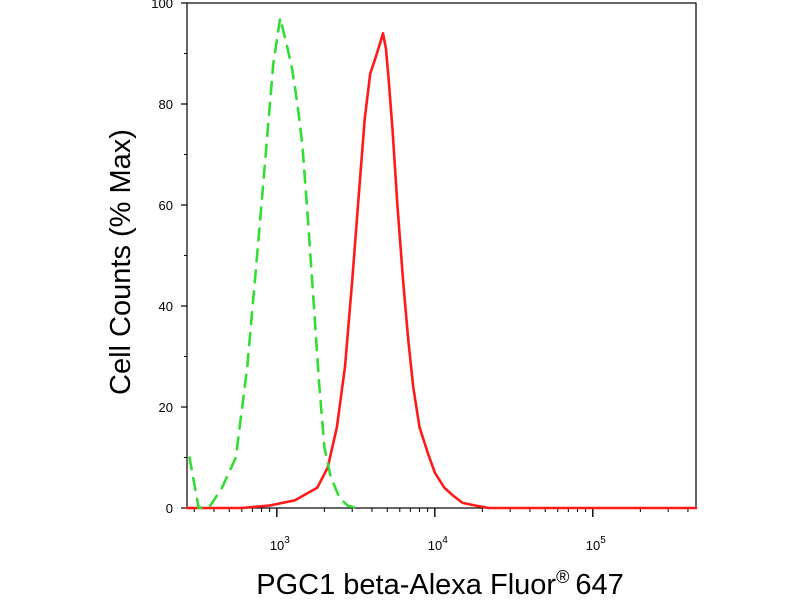 This screenshot has height=600, width=800. What do you see at coordinates (287, 540) in the screenshot?
I see `x-tick-exponent: 3` at bounding box center [287, 540].